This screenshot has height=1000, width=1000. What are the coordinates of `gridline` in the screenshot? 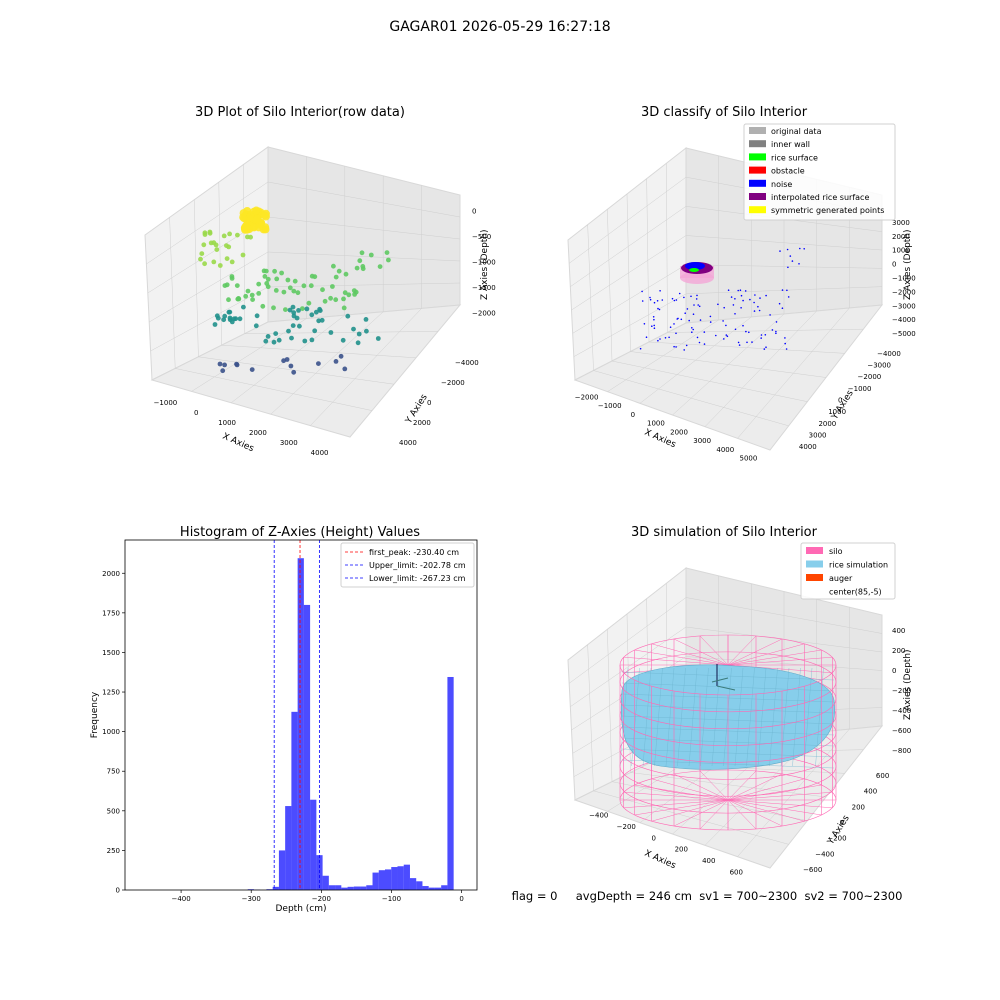 It's located at (366, 367).